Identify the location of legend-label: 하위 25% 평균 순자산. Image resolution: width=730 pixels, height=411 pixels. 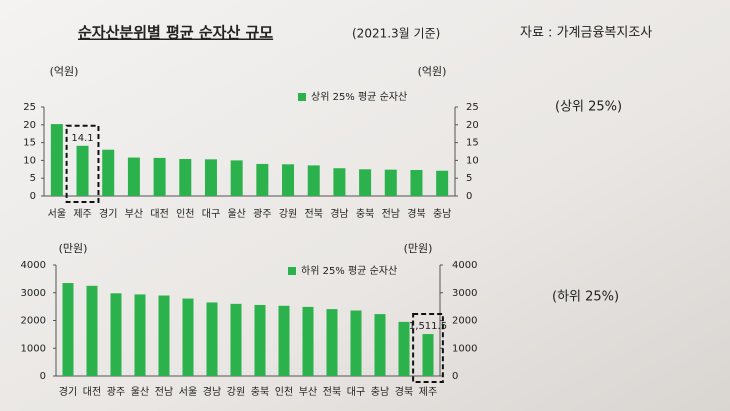
(349, 270).